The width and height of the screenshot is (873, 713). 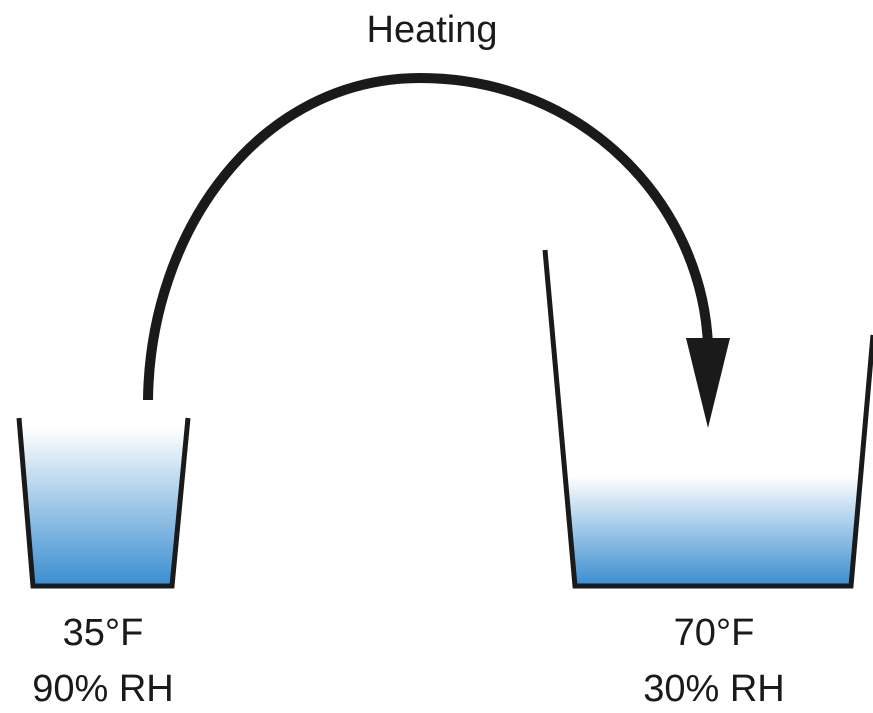 I want to click on cold-water, so click(x=104, y=506).